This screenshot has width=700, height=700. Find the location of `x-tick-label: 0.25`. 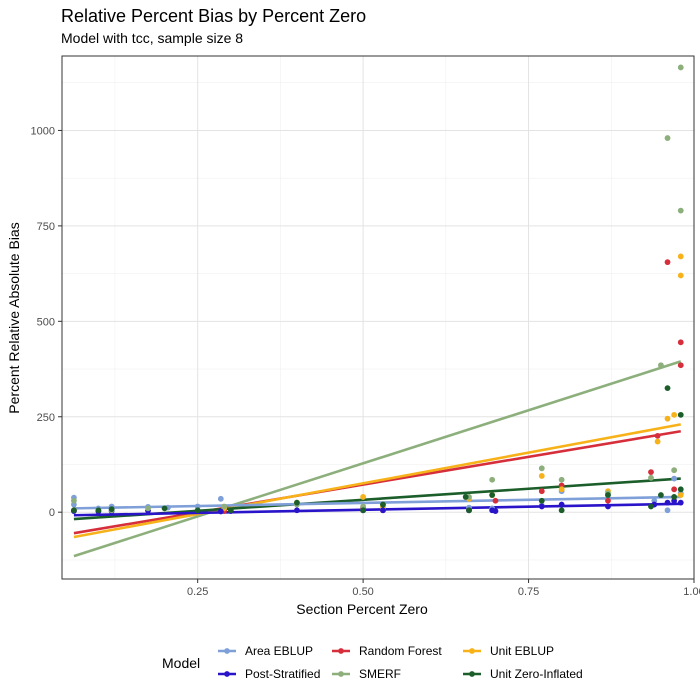

x-tick-label: 0.25 is located at coordinates (197, 592).